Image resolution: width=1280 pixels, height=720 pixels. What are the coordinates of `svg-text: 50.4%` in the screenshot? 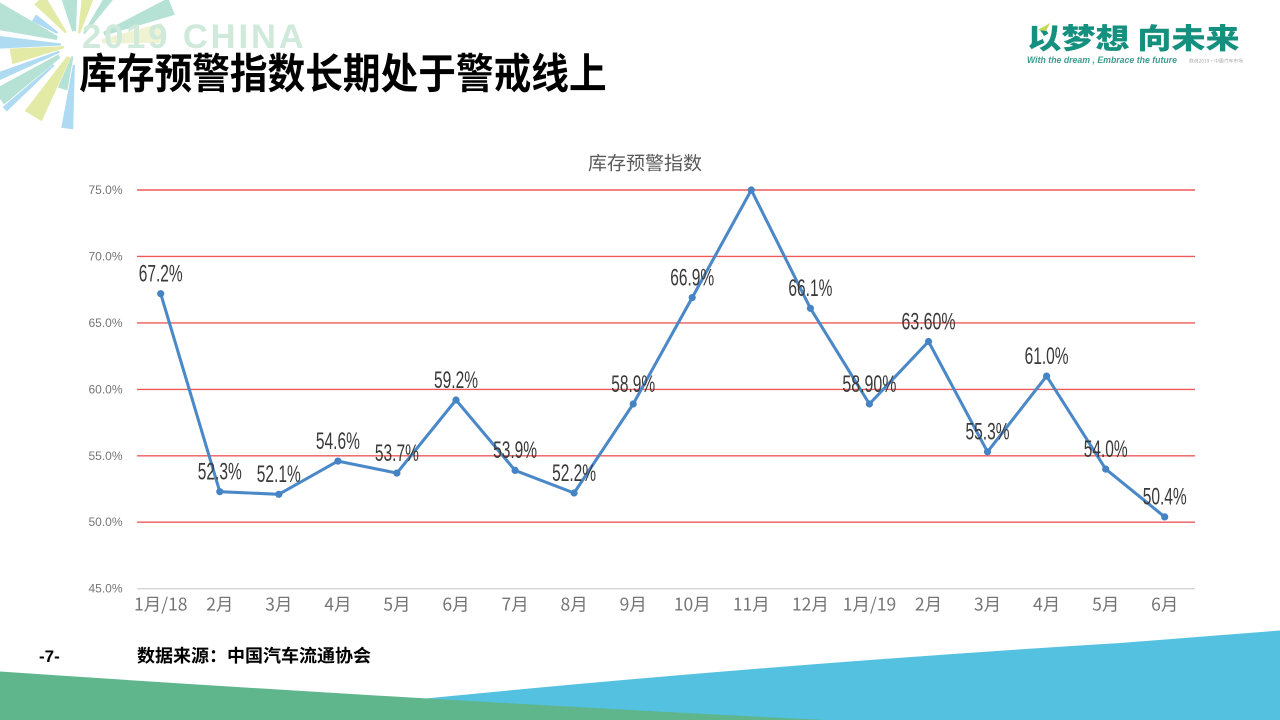 It's located at (1165, 497).